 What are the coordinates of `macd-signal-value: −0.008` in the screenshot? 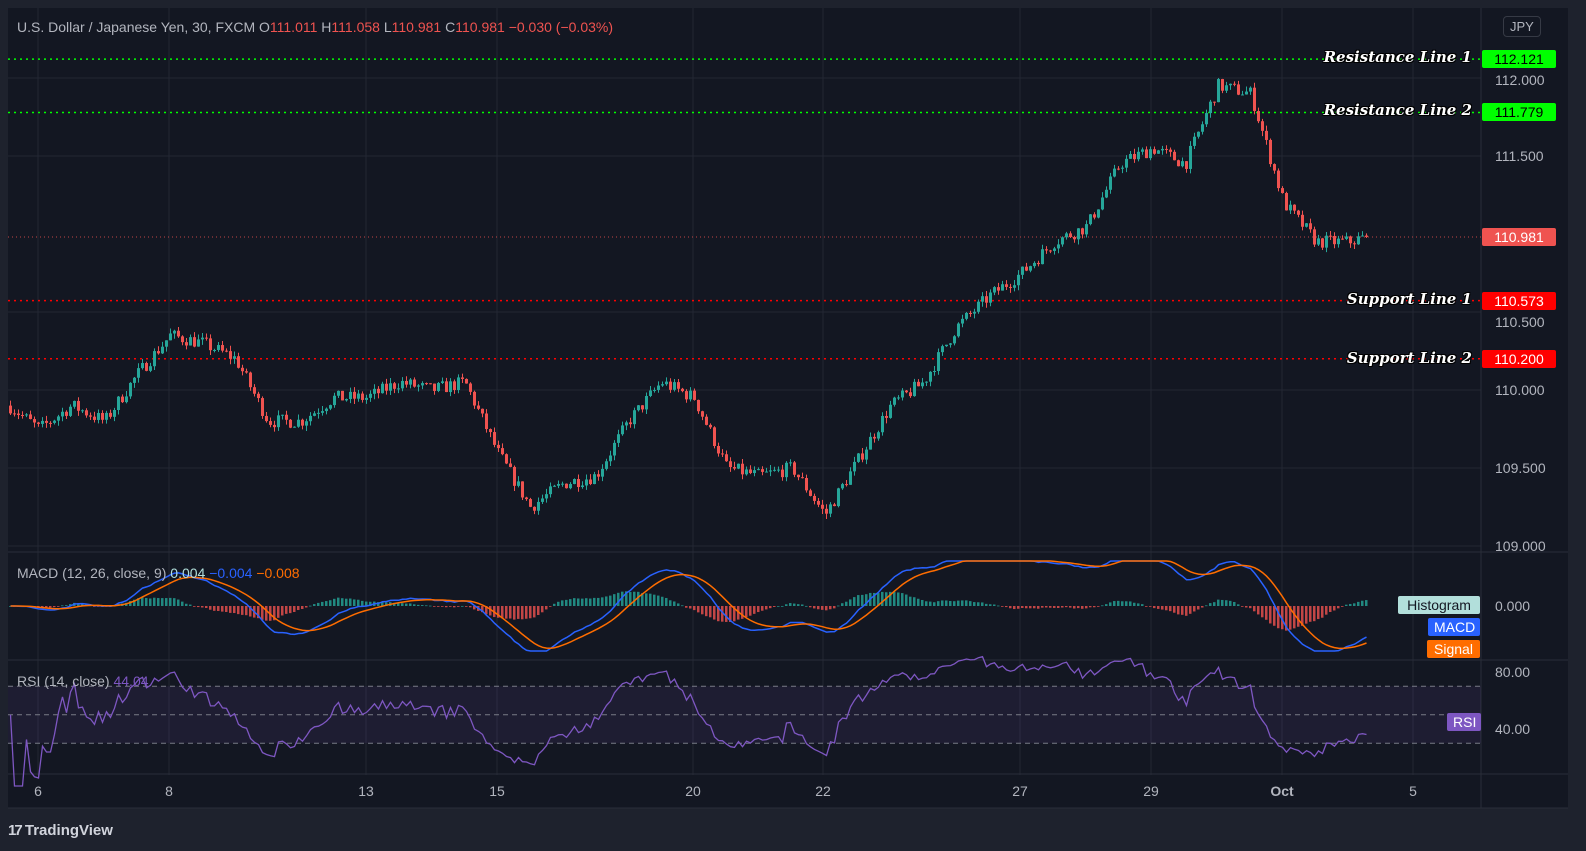 It's located at (278, 573).